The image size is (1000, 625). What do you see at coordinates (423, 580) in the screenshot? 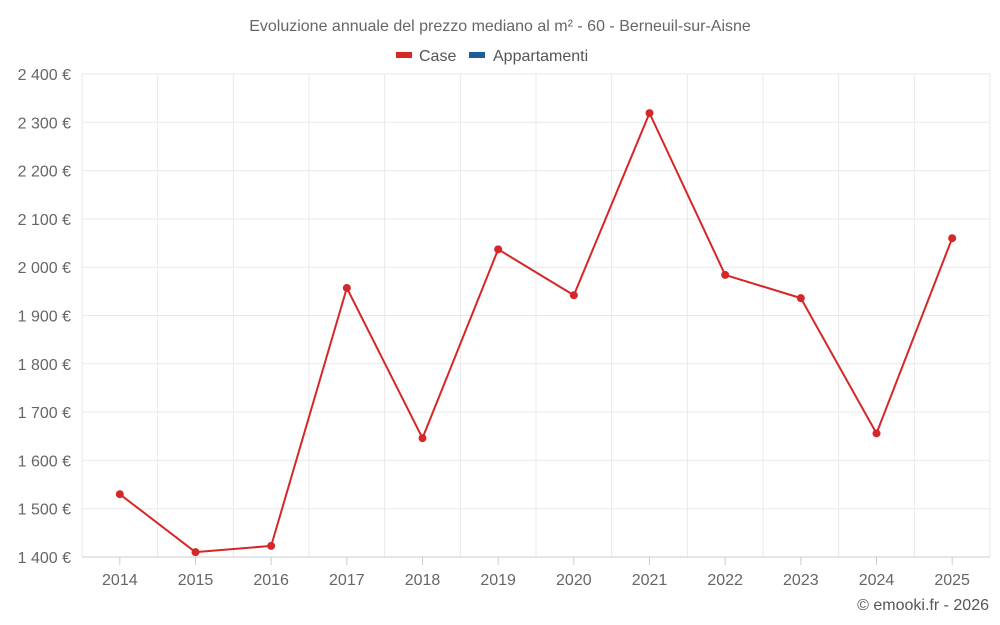
I see `x-tick-label: 2018` at bounding box center [423, 580].